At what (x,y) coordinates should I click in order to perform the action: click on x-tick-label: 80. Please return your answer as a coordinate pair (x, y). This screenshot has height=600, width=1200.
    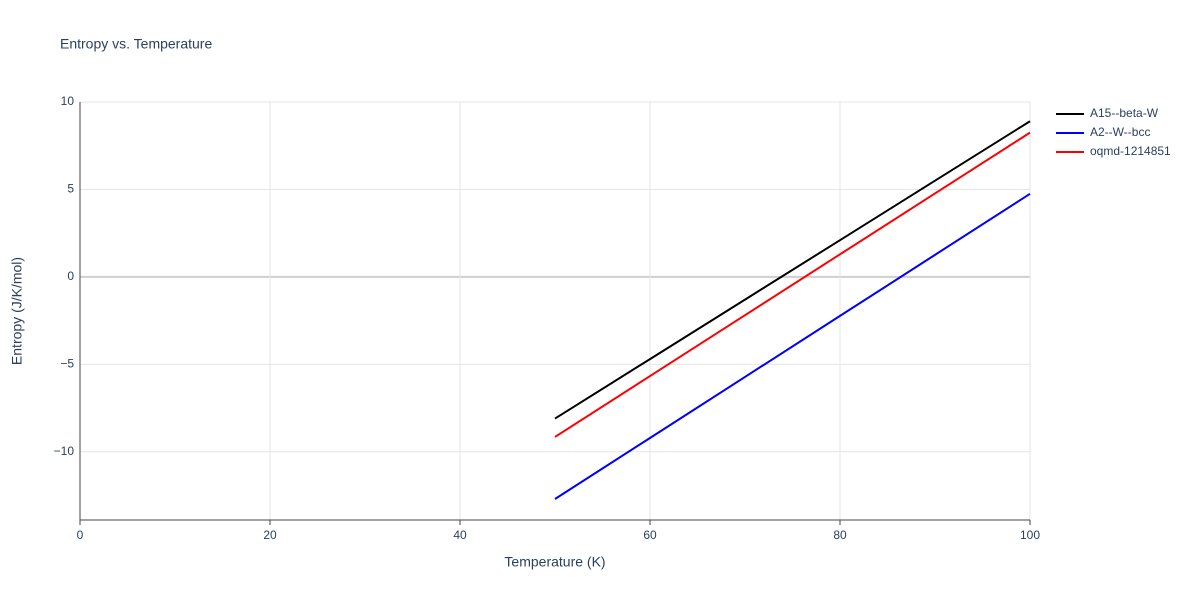
    Looking at the image, I should click on (840, 535).